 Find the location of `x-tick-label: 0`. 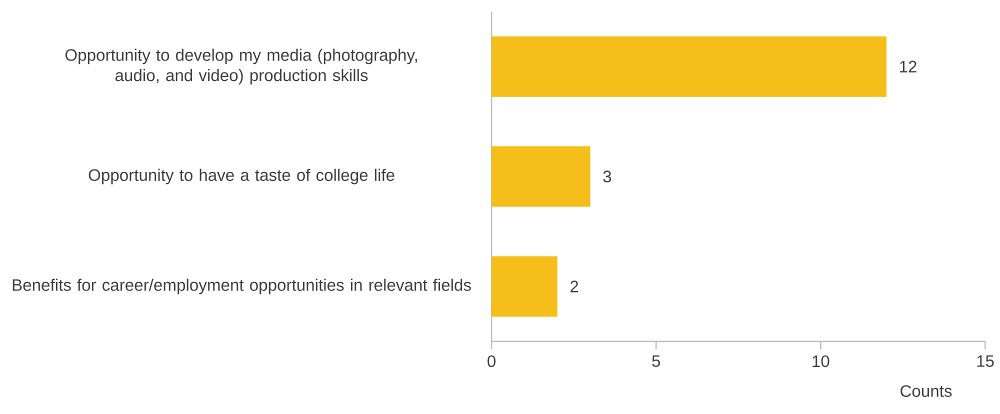

x-tick-label: 0 is located at coordinates (492, 361).